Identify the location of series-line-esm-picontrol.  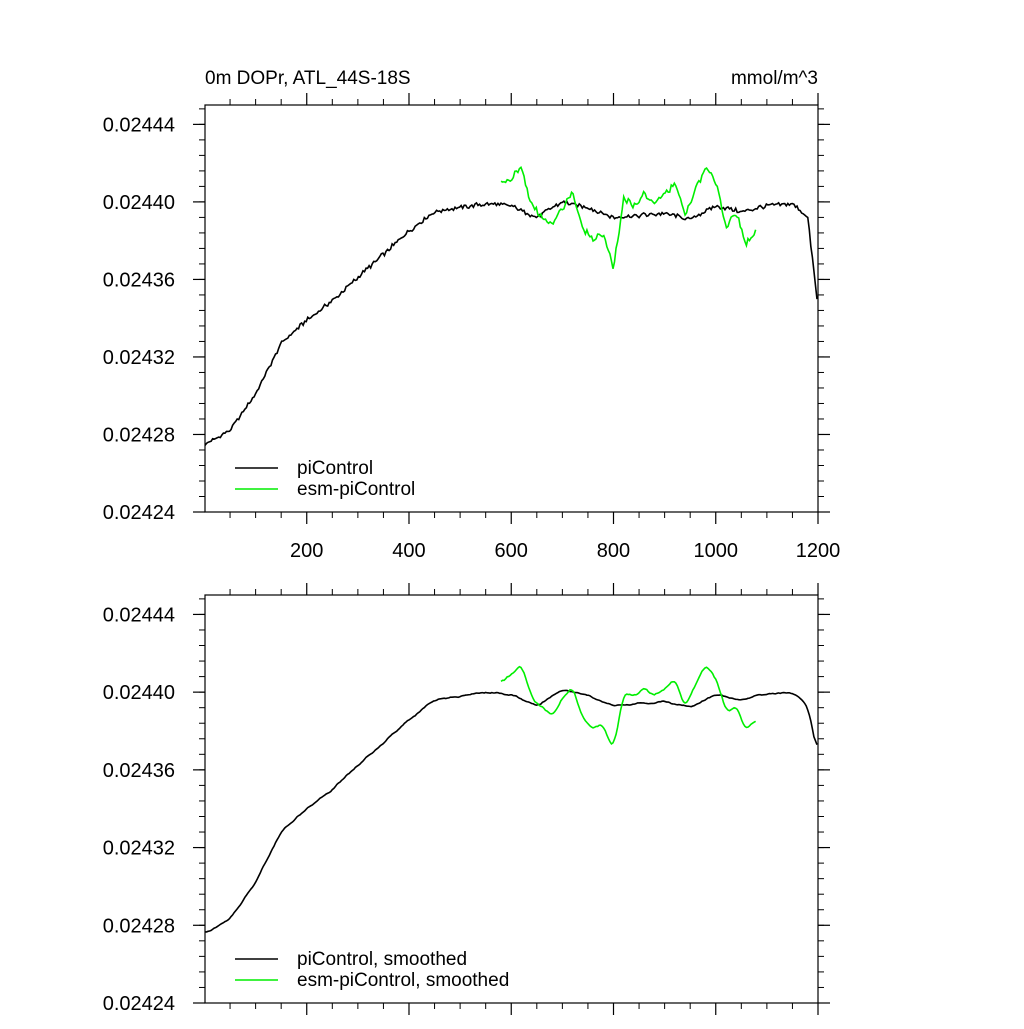
(628, 217).